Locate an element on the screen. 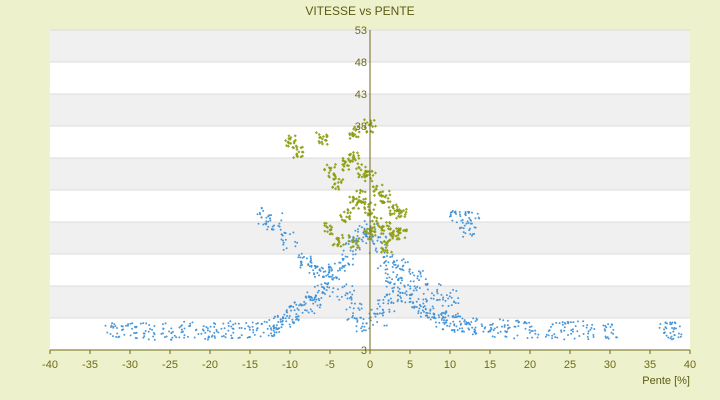 The height and width of the screenshot is (400, 720). x-tick-label: -15 is located at coordinates (250, 365).